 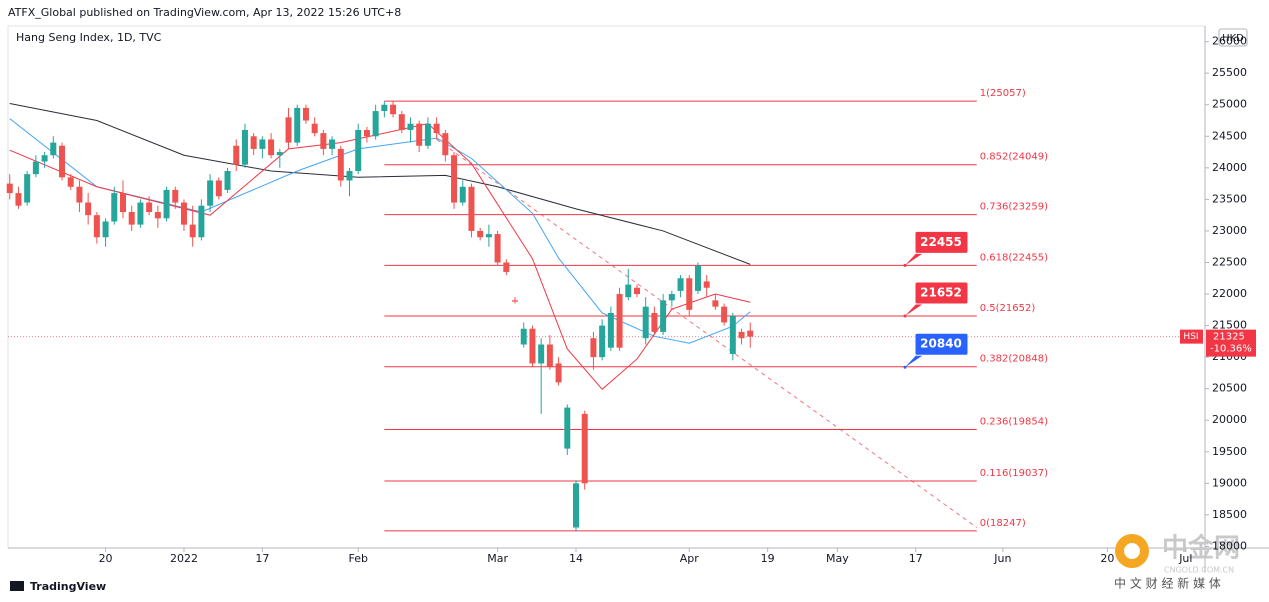 I want to click on watermark-slogan: 中 文 财 经 新 媒 体, so click(x=1167, y=583).